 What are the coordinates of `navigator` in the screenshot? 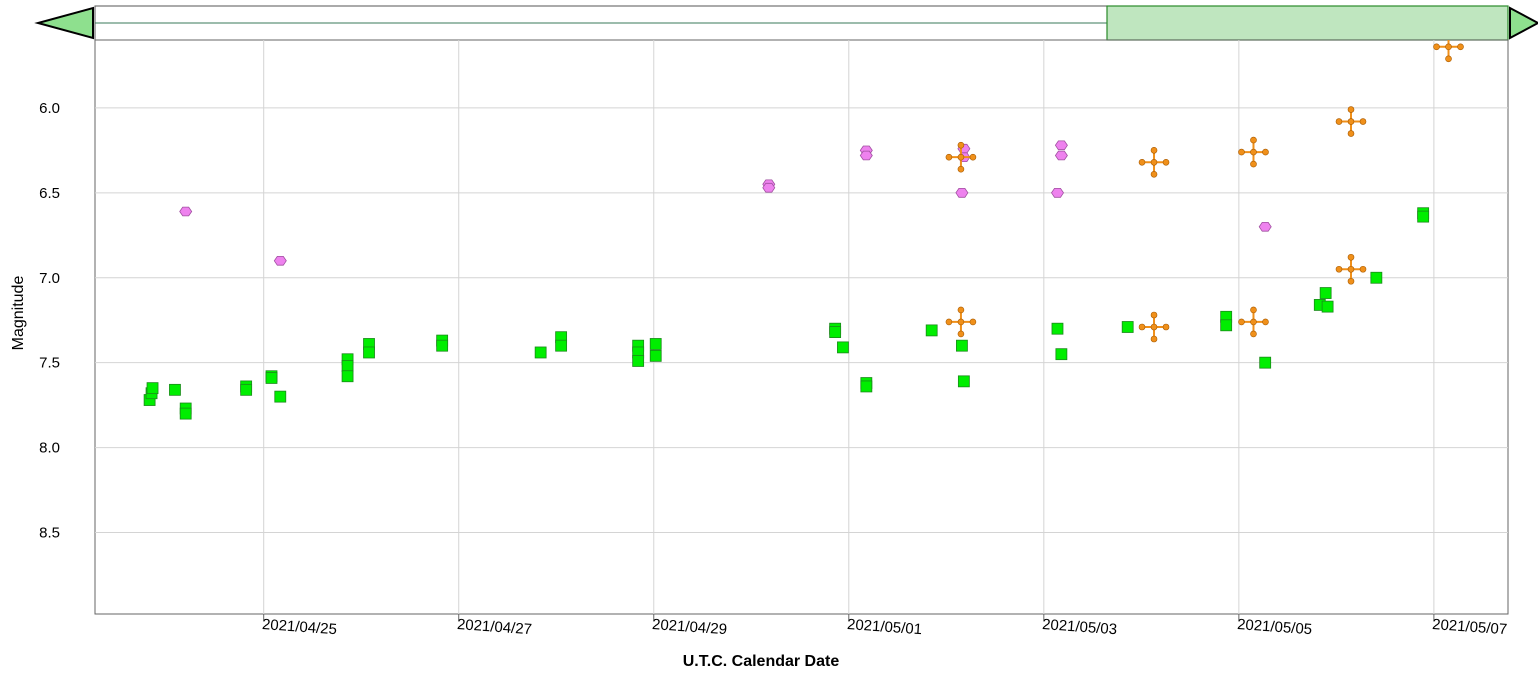 It's located at (786, 23).